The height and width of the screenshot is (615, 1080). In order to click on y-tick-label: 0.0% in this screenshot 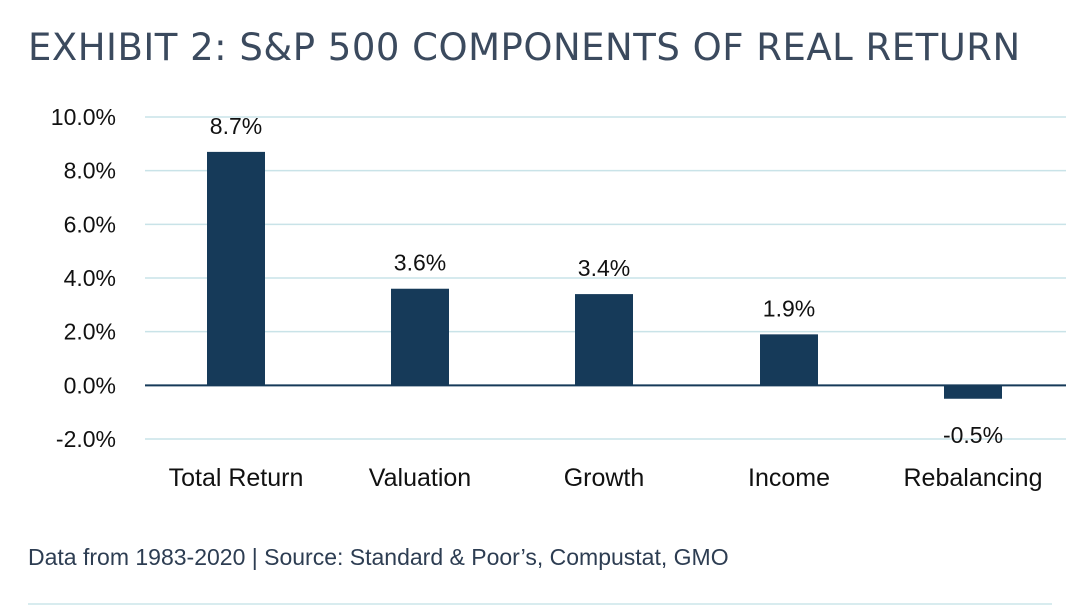, I will do `click(90, 385)`.